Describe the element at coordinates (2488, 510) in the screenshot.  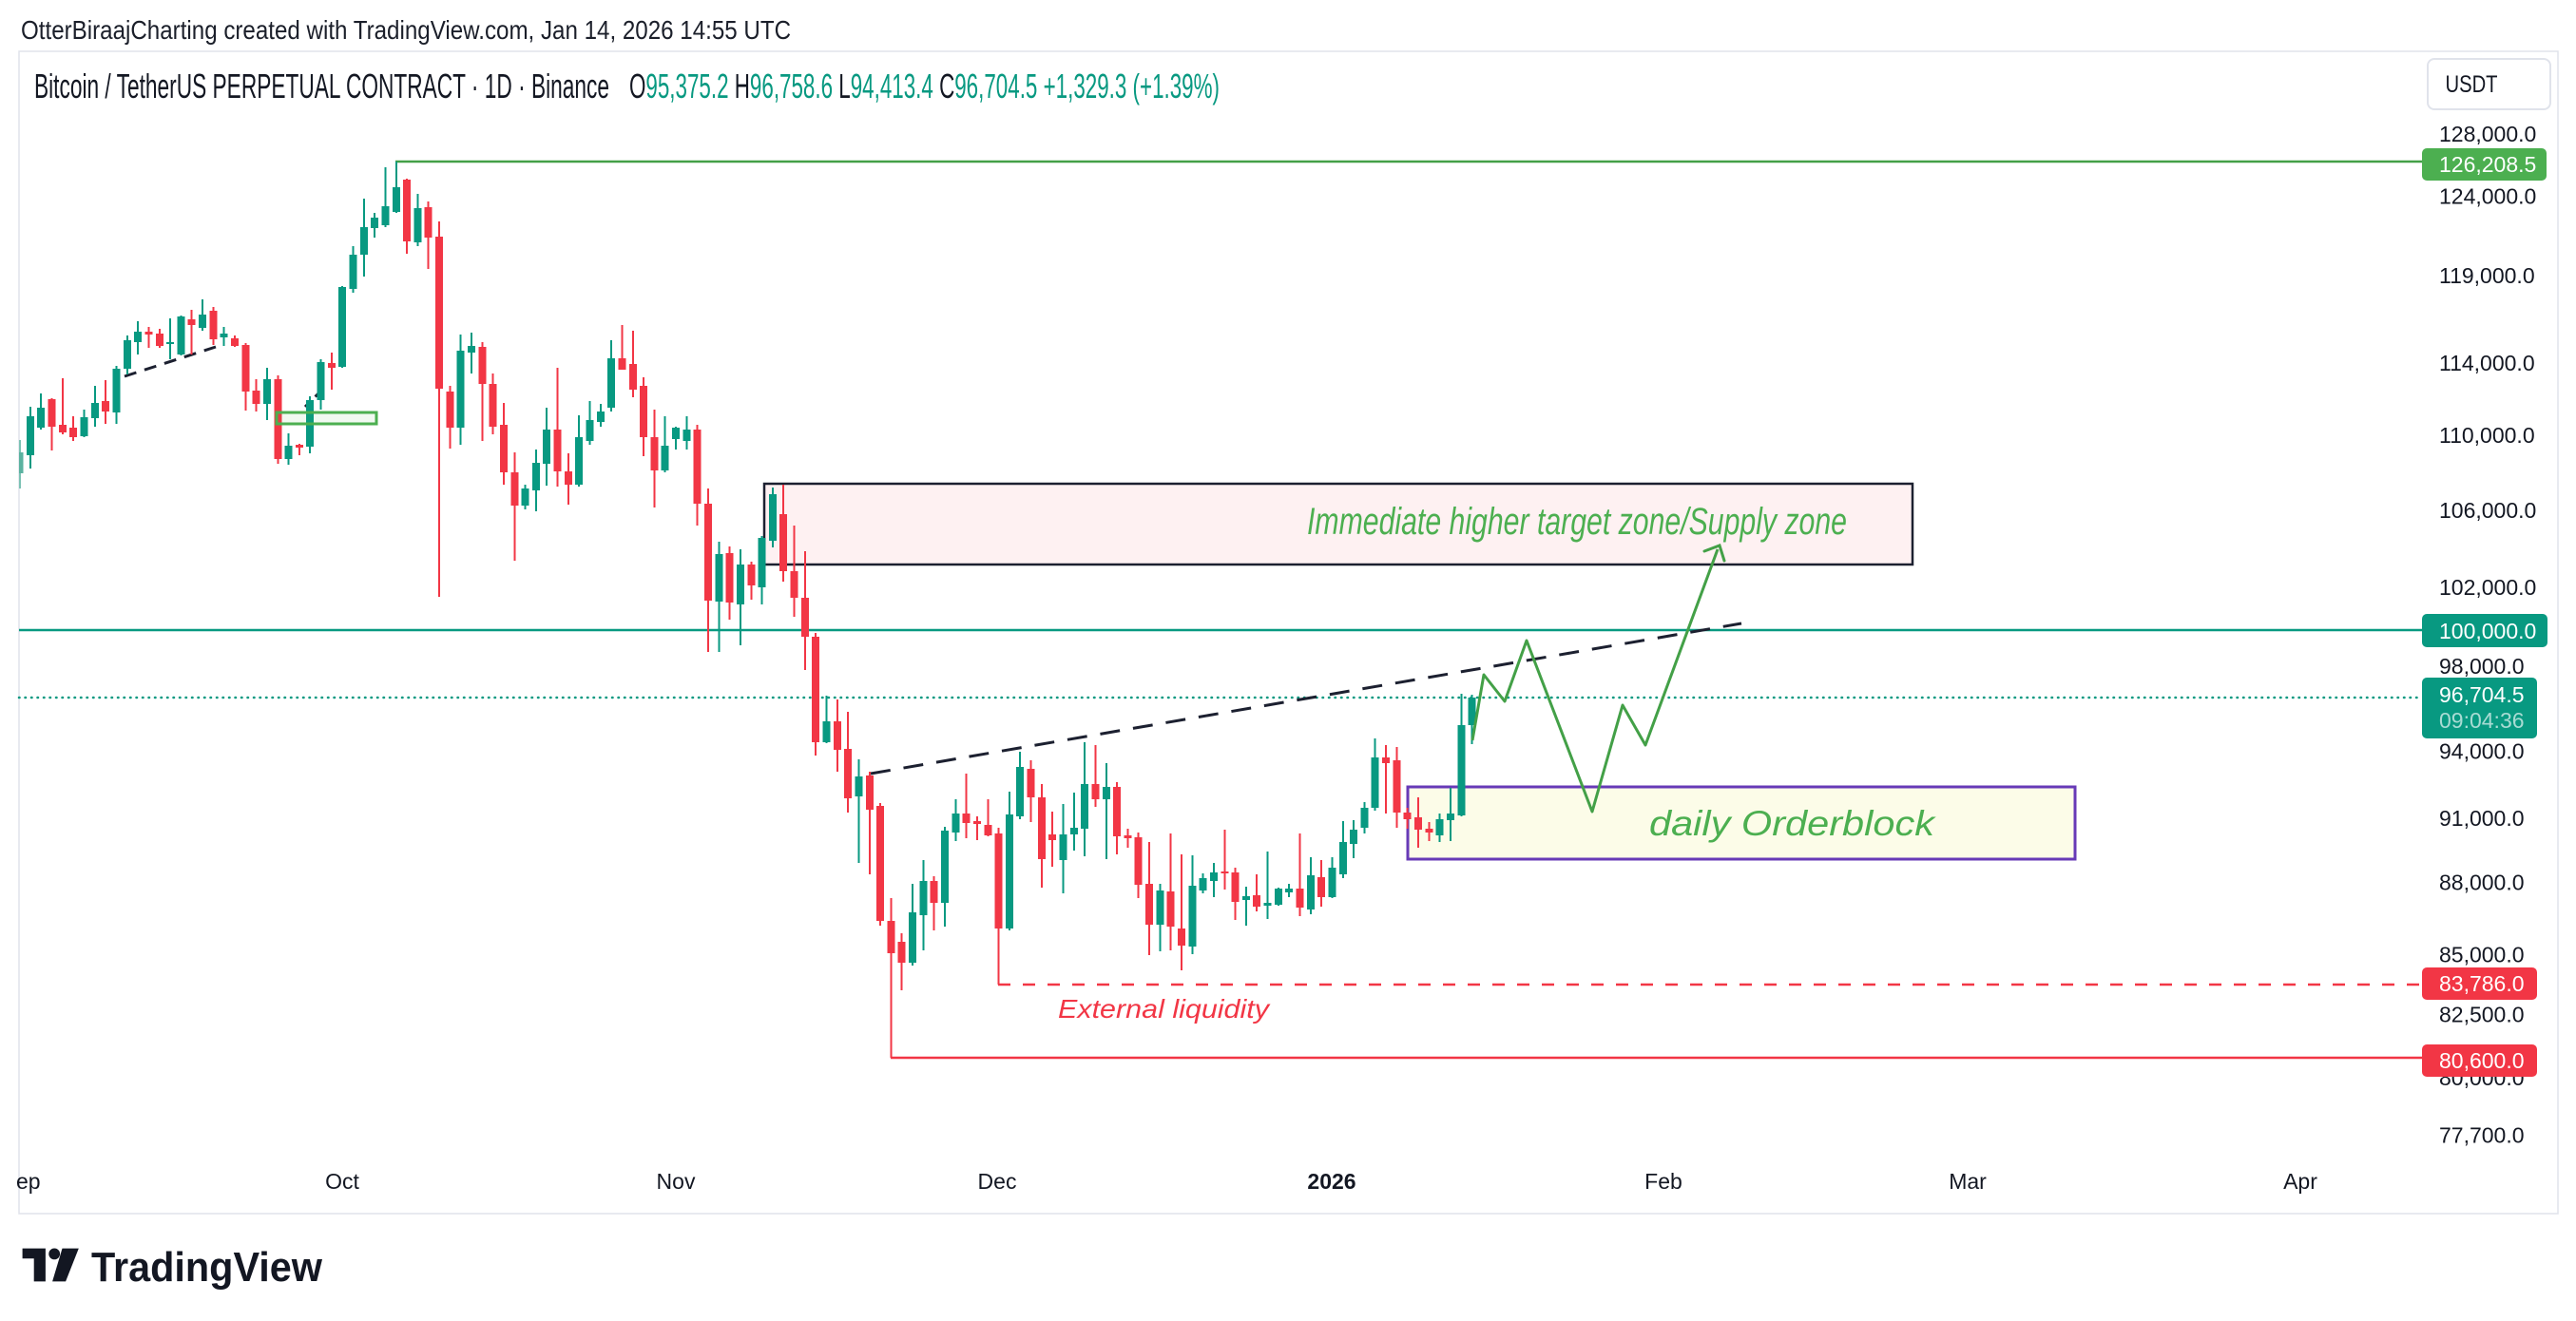
I see `svg-text: 106,000.0` at that location.